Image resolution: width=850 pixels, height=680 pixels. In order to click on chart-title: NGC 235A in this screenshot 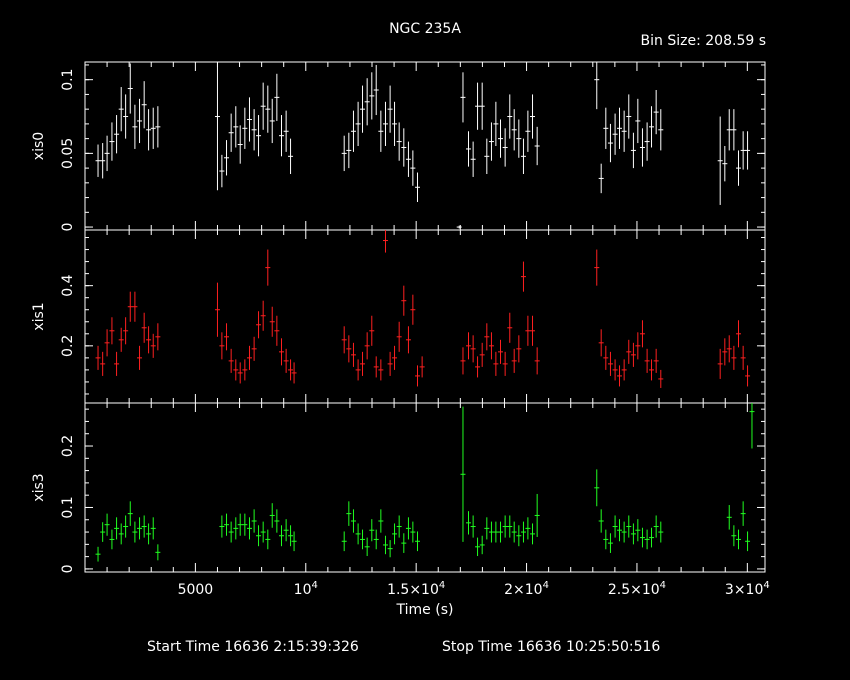, I will do `click(425, 29)`.